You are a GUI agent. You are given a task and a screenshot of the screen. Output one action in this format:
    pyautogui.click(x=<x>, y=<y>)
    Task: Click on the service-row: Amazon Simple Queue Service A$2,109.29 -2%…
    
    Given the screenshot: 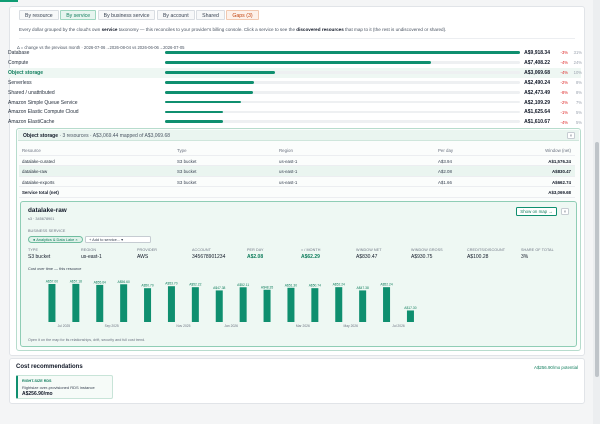 What is the action you would take?
    pyautogui.click(x=295, y=103)
    